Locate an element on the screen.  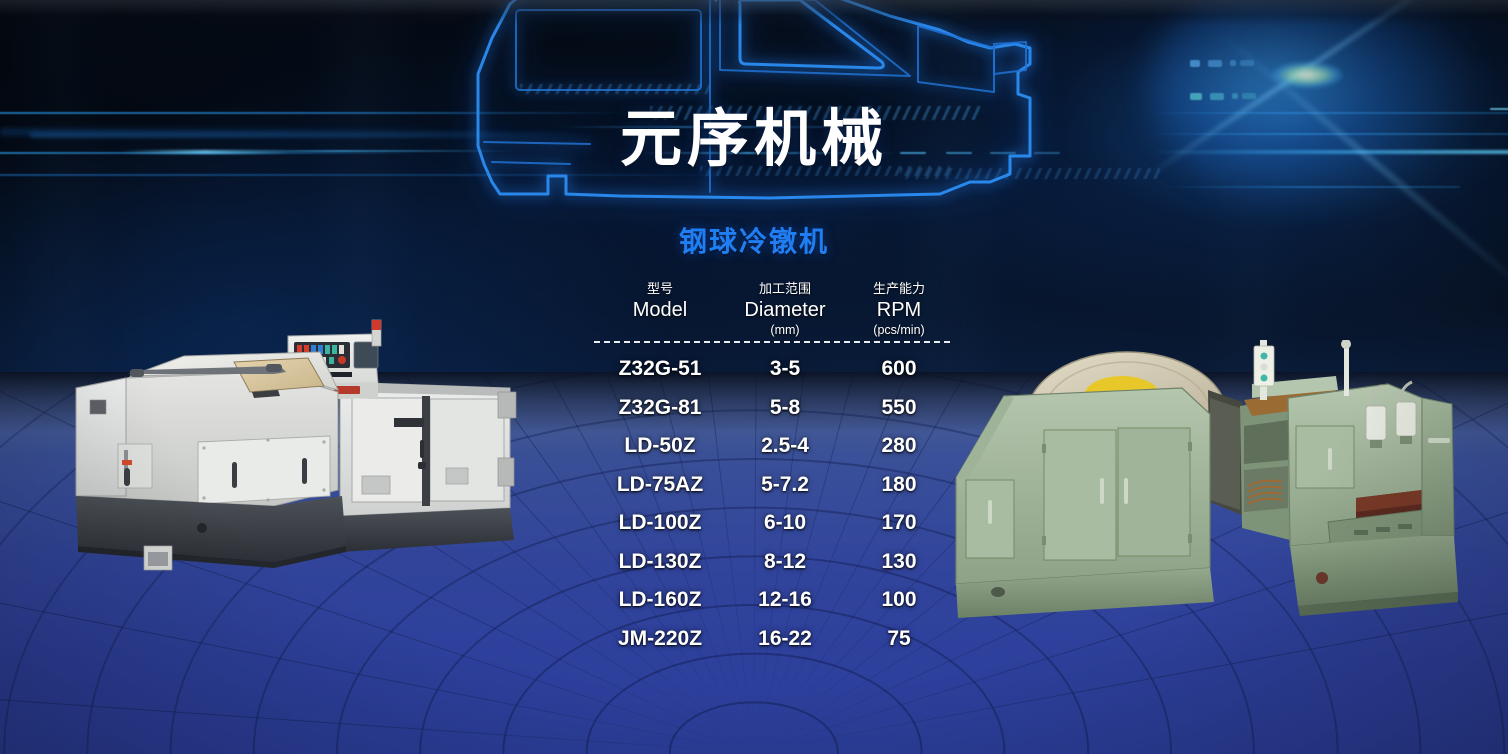
cell-rpm: 550 is located at coordinates (899, 407).